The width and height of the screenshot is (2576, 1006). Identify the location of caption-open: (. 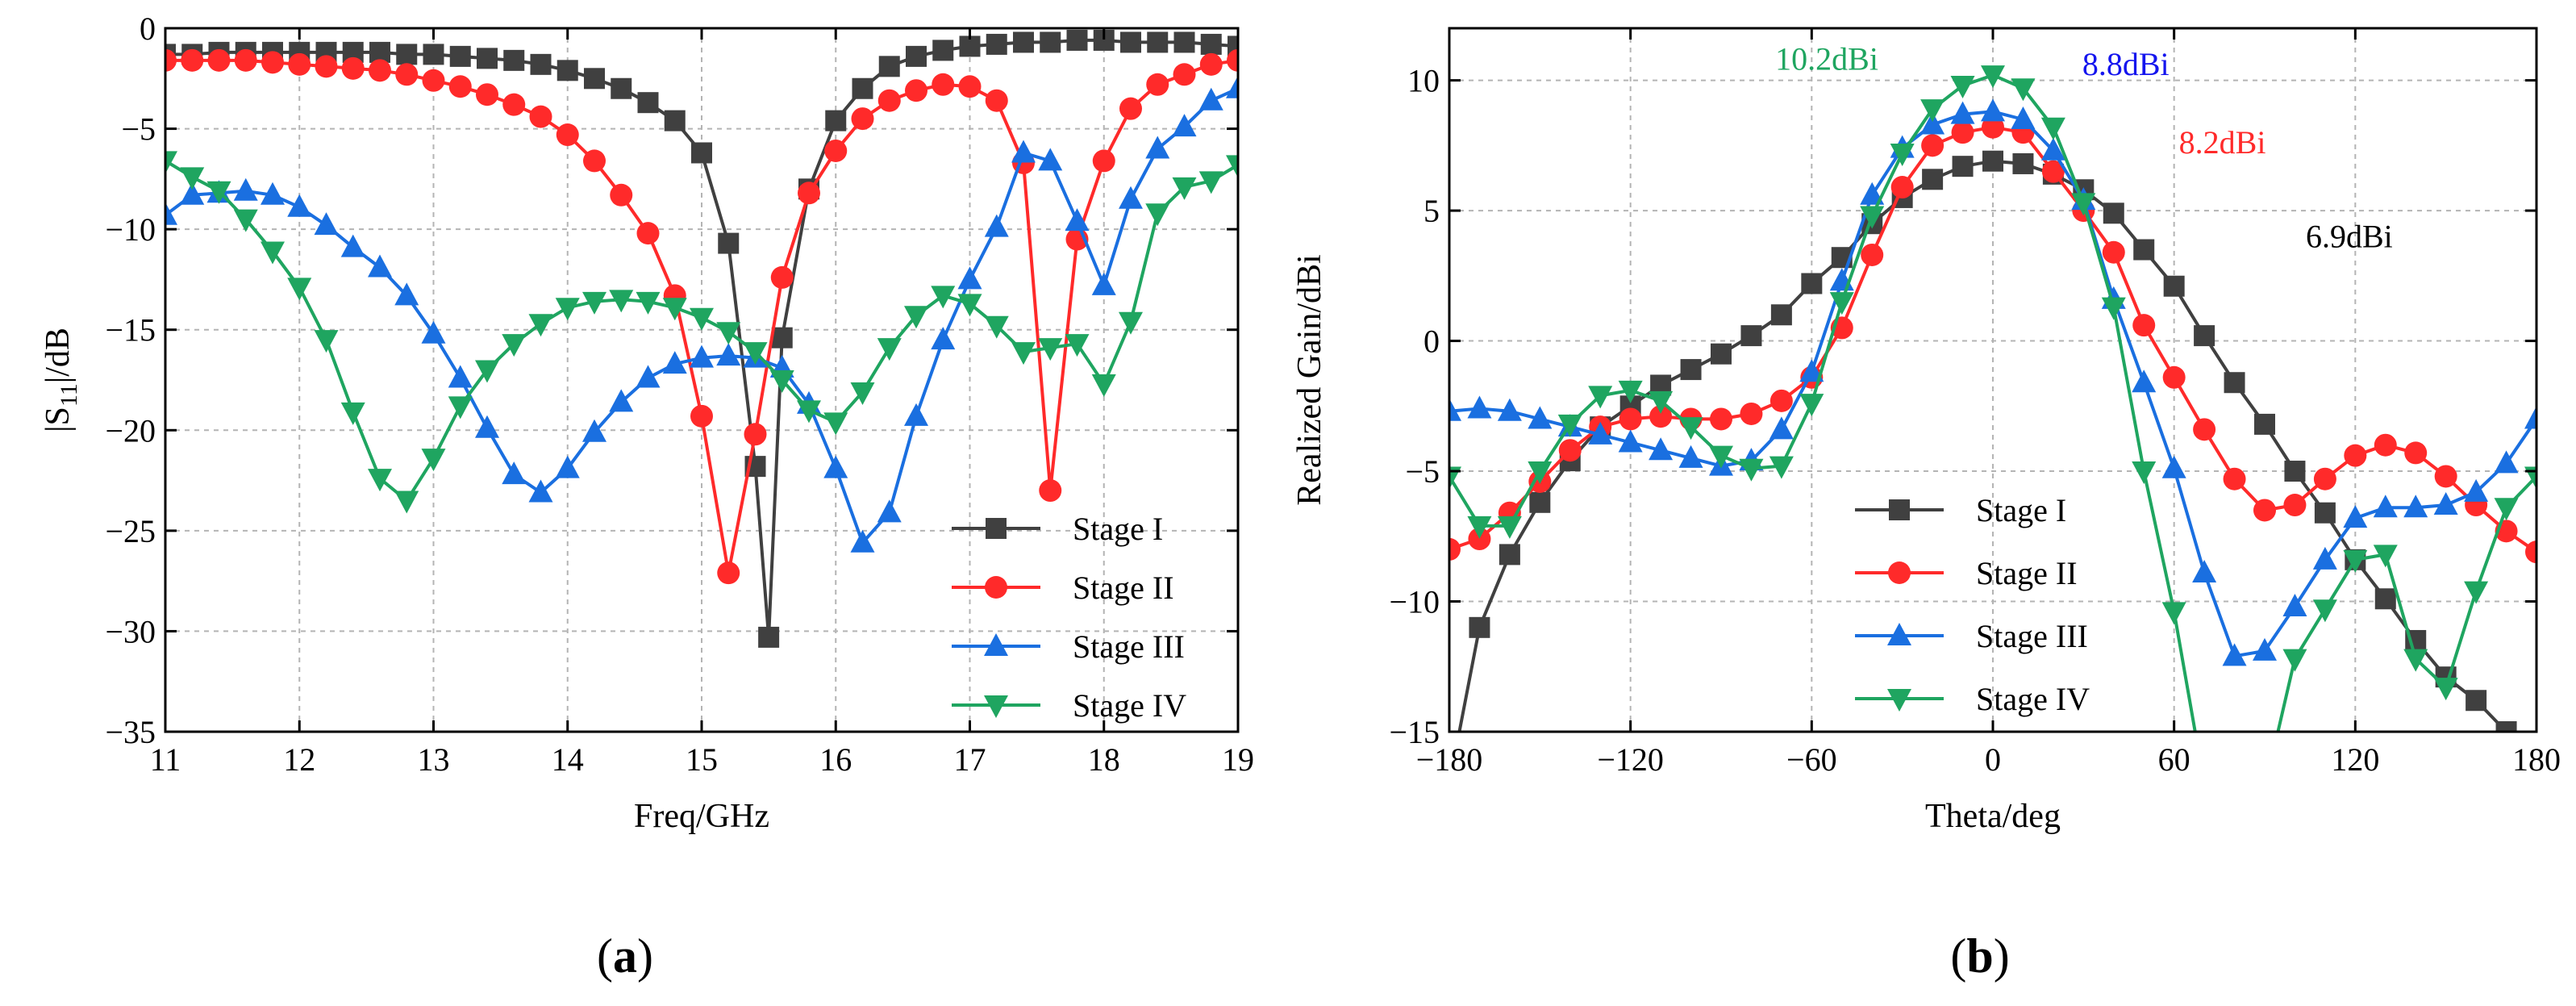
(1958, 956).